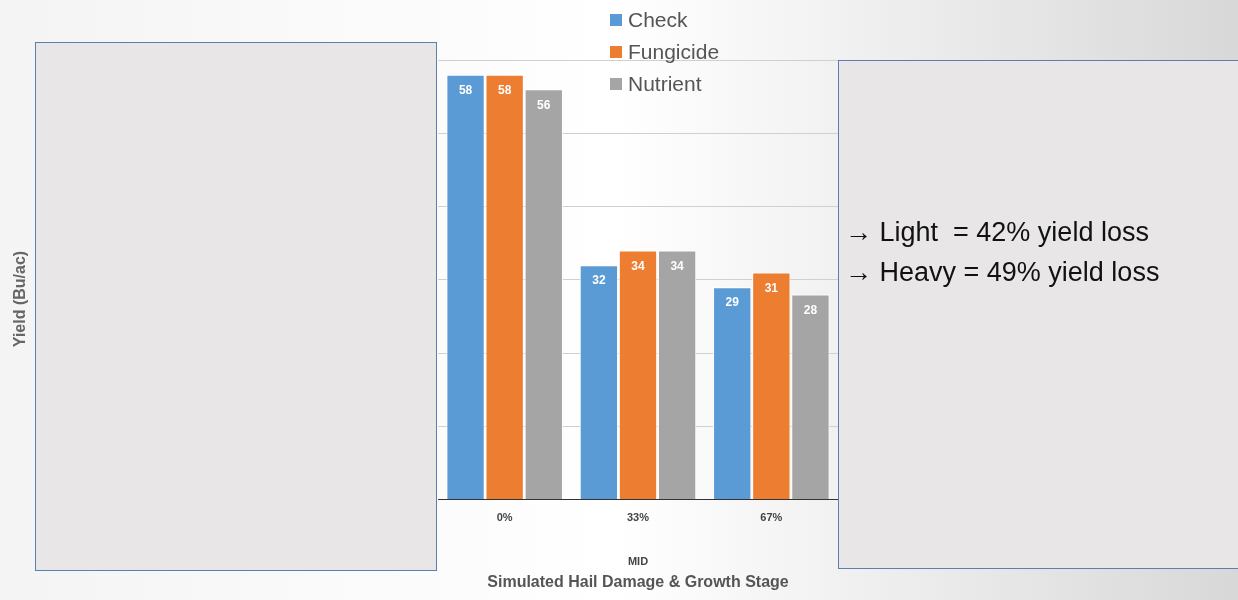 Image resolution: width=1238 pixels, height=600 pixels. I want to click on x-tick-label: 67%, so click(771, 517).